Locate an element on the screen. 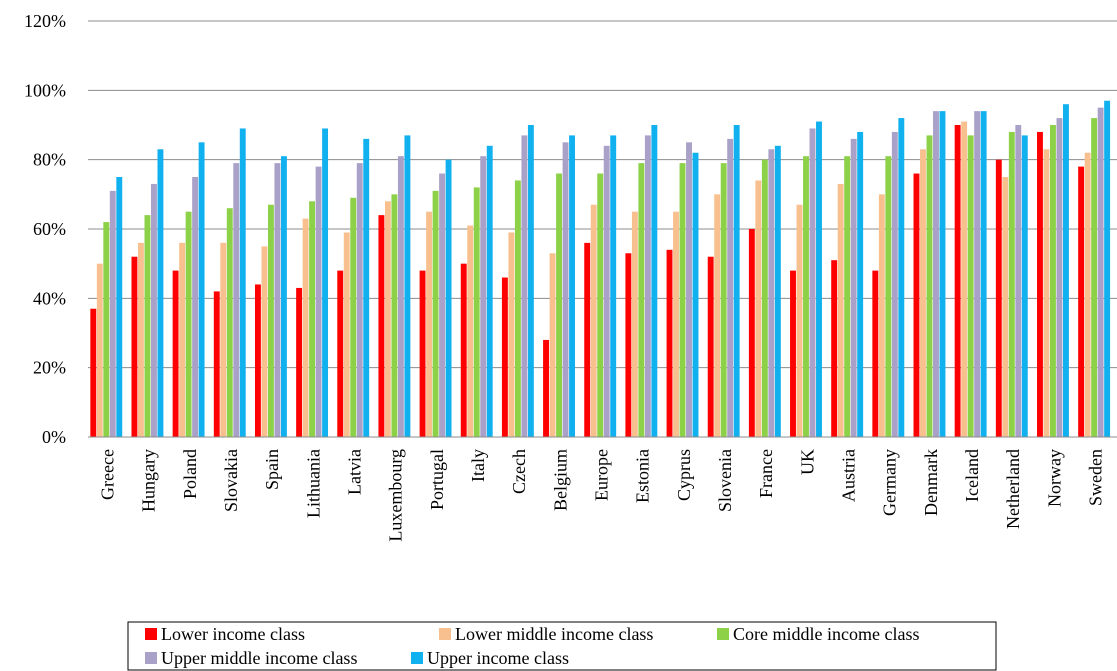 The image size is (1117, 671). y-tick-label: 80% is located at coordinates (49, 160).